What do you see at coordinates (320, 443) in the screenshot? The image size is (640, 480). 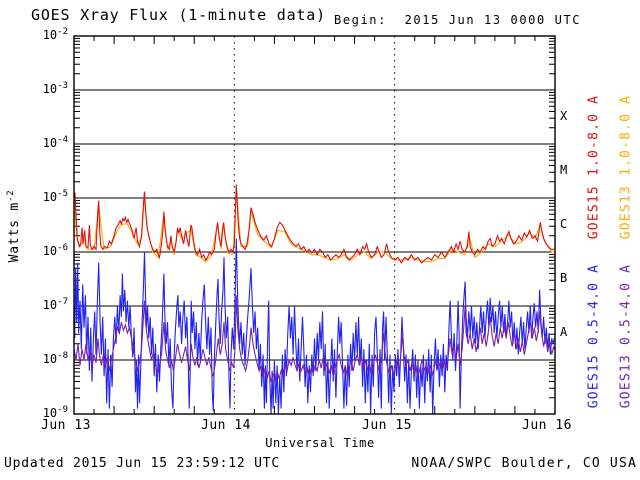 I see `x-axis-title: Universal Time` at bounding box center [320, 443].